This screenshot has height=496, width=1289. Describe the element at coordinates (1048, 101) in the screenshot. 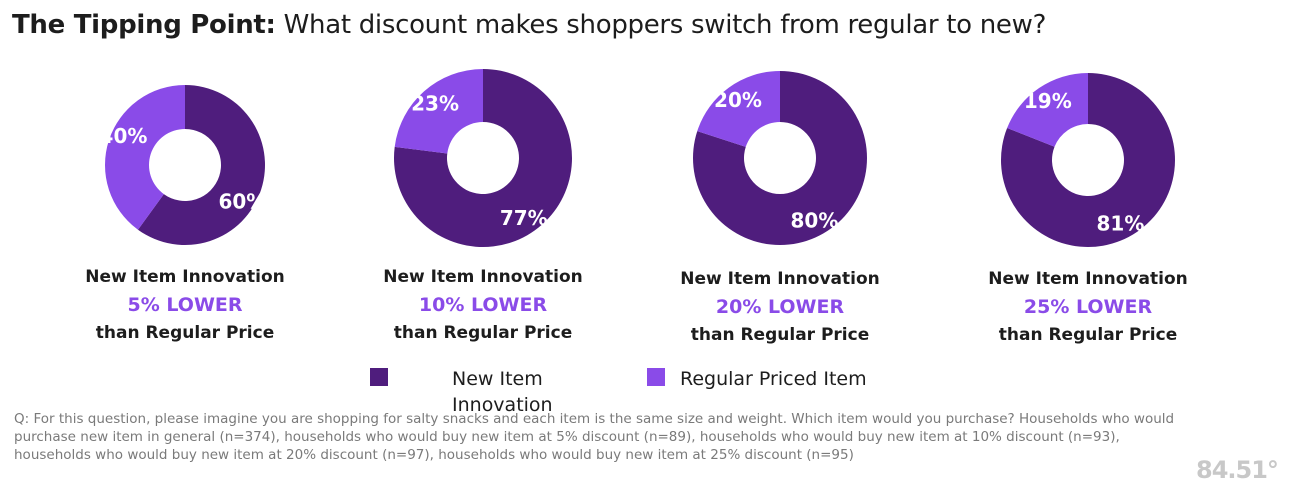

I see `label-regular-item: 19%` at that location.